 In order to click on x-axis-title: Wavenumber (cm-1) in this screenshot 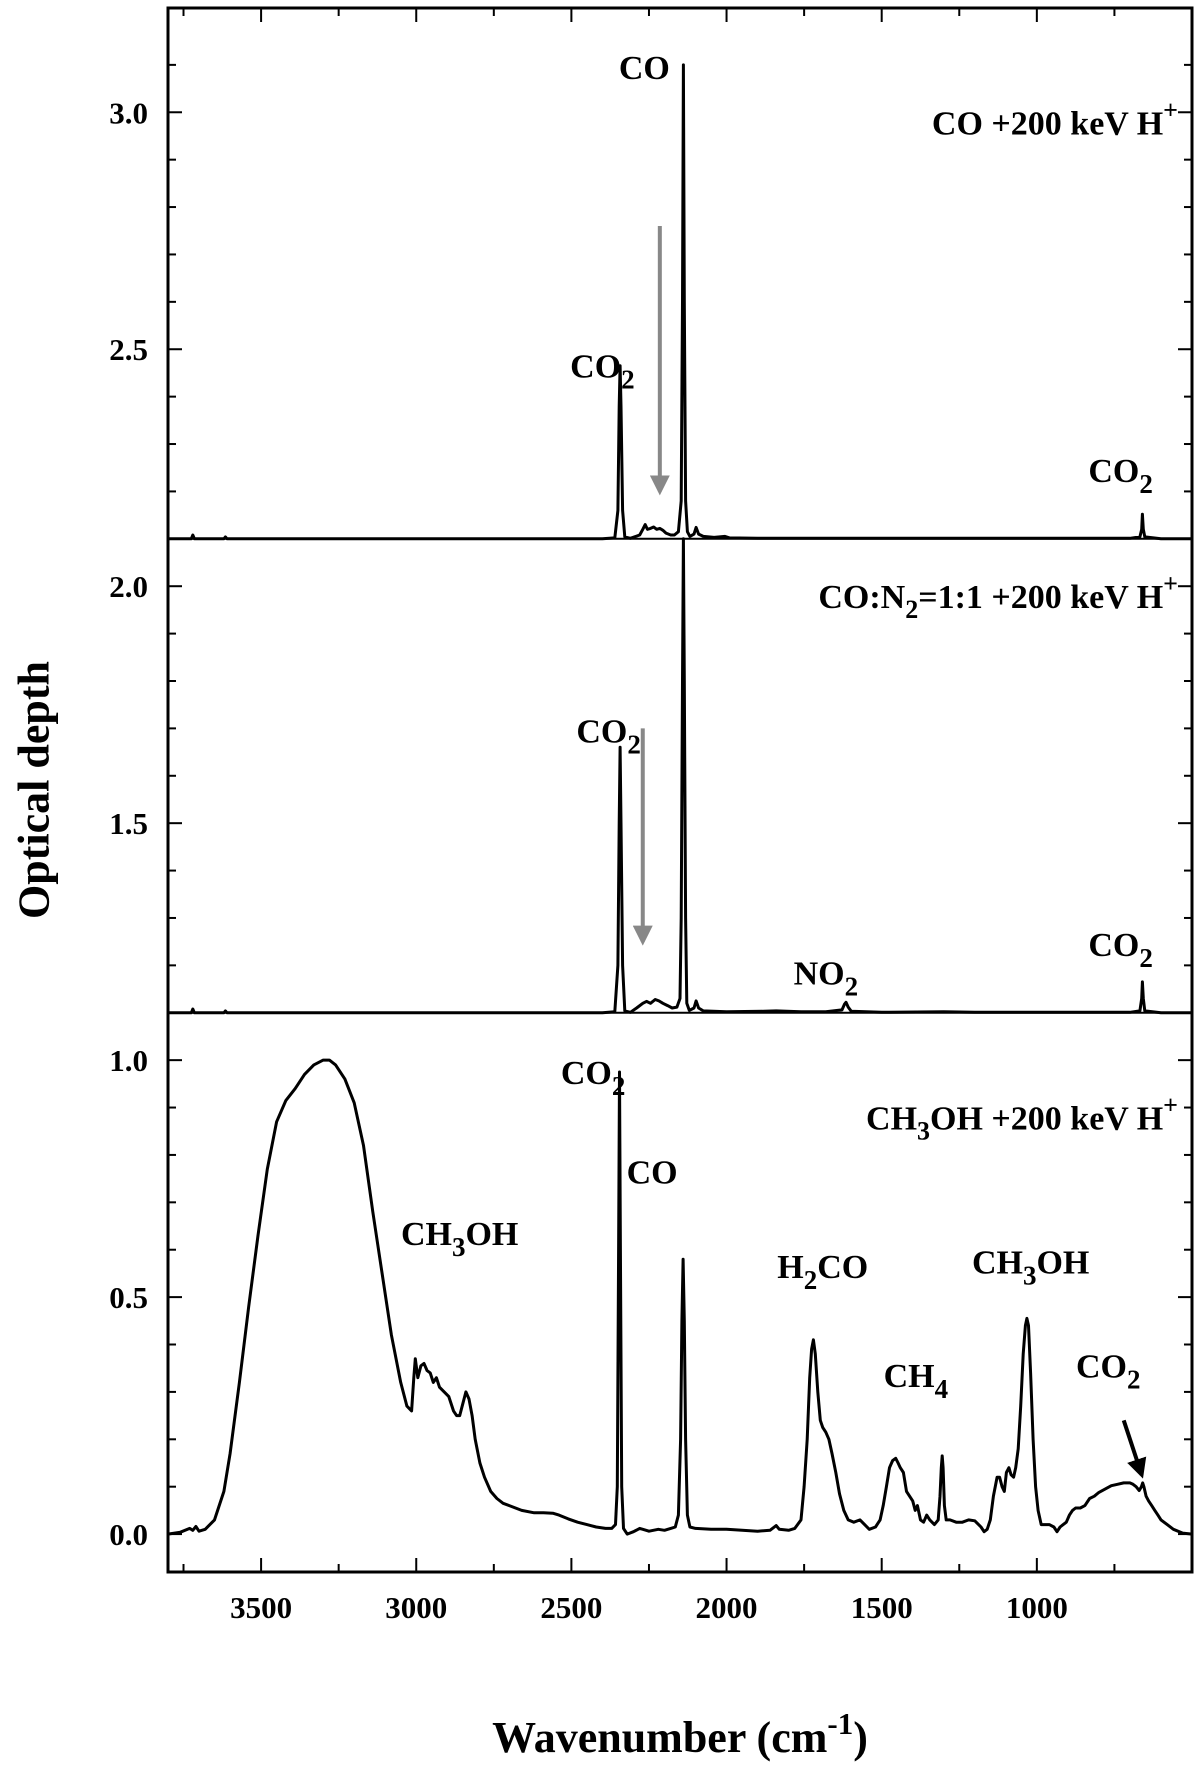, I will do `click(680, 1734)`.